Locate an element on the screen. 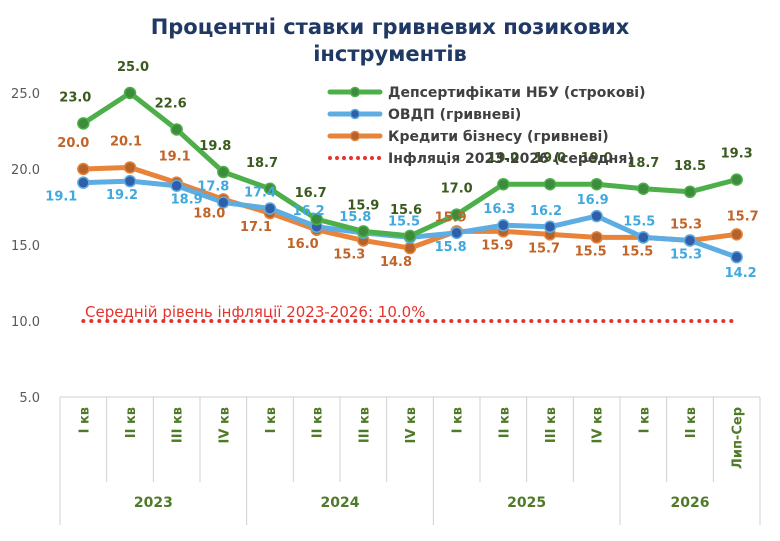  y-tick-label: 25.0 is located at coordinates (25, 94).